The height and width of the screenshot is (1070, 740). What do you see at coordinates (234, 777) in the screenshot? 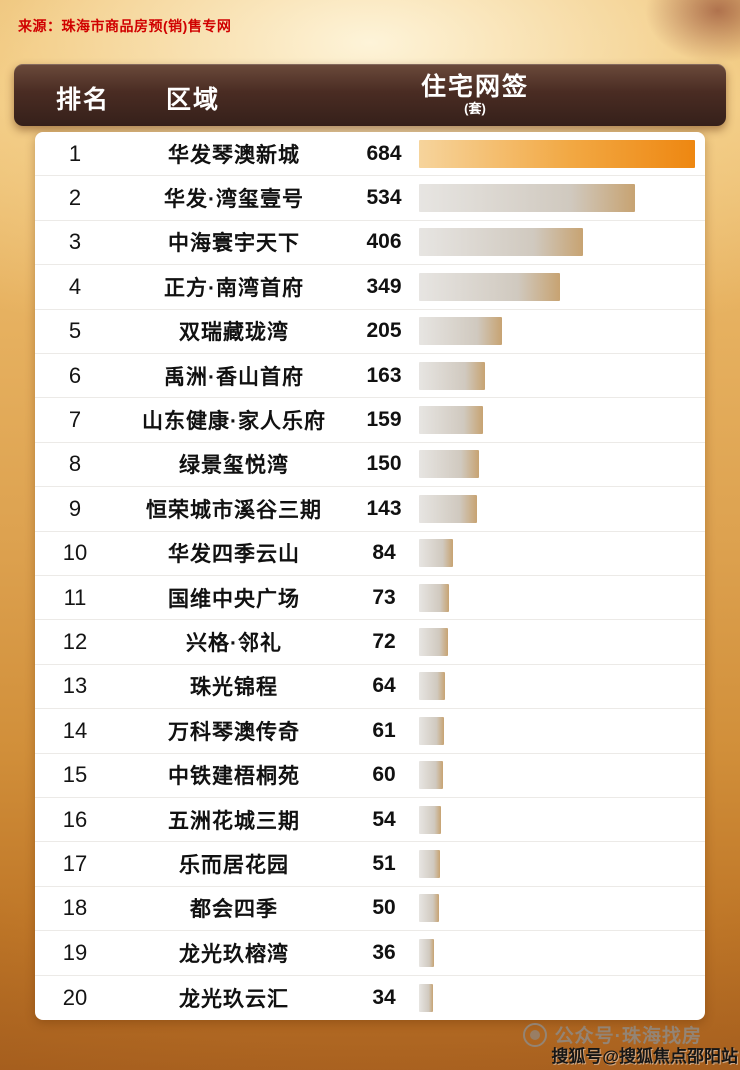
I see `project-name-cell: 中铁建梧桐苑` at bounding box center [234, 777].